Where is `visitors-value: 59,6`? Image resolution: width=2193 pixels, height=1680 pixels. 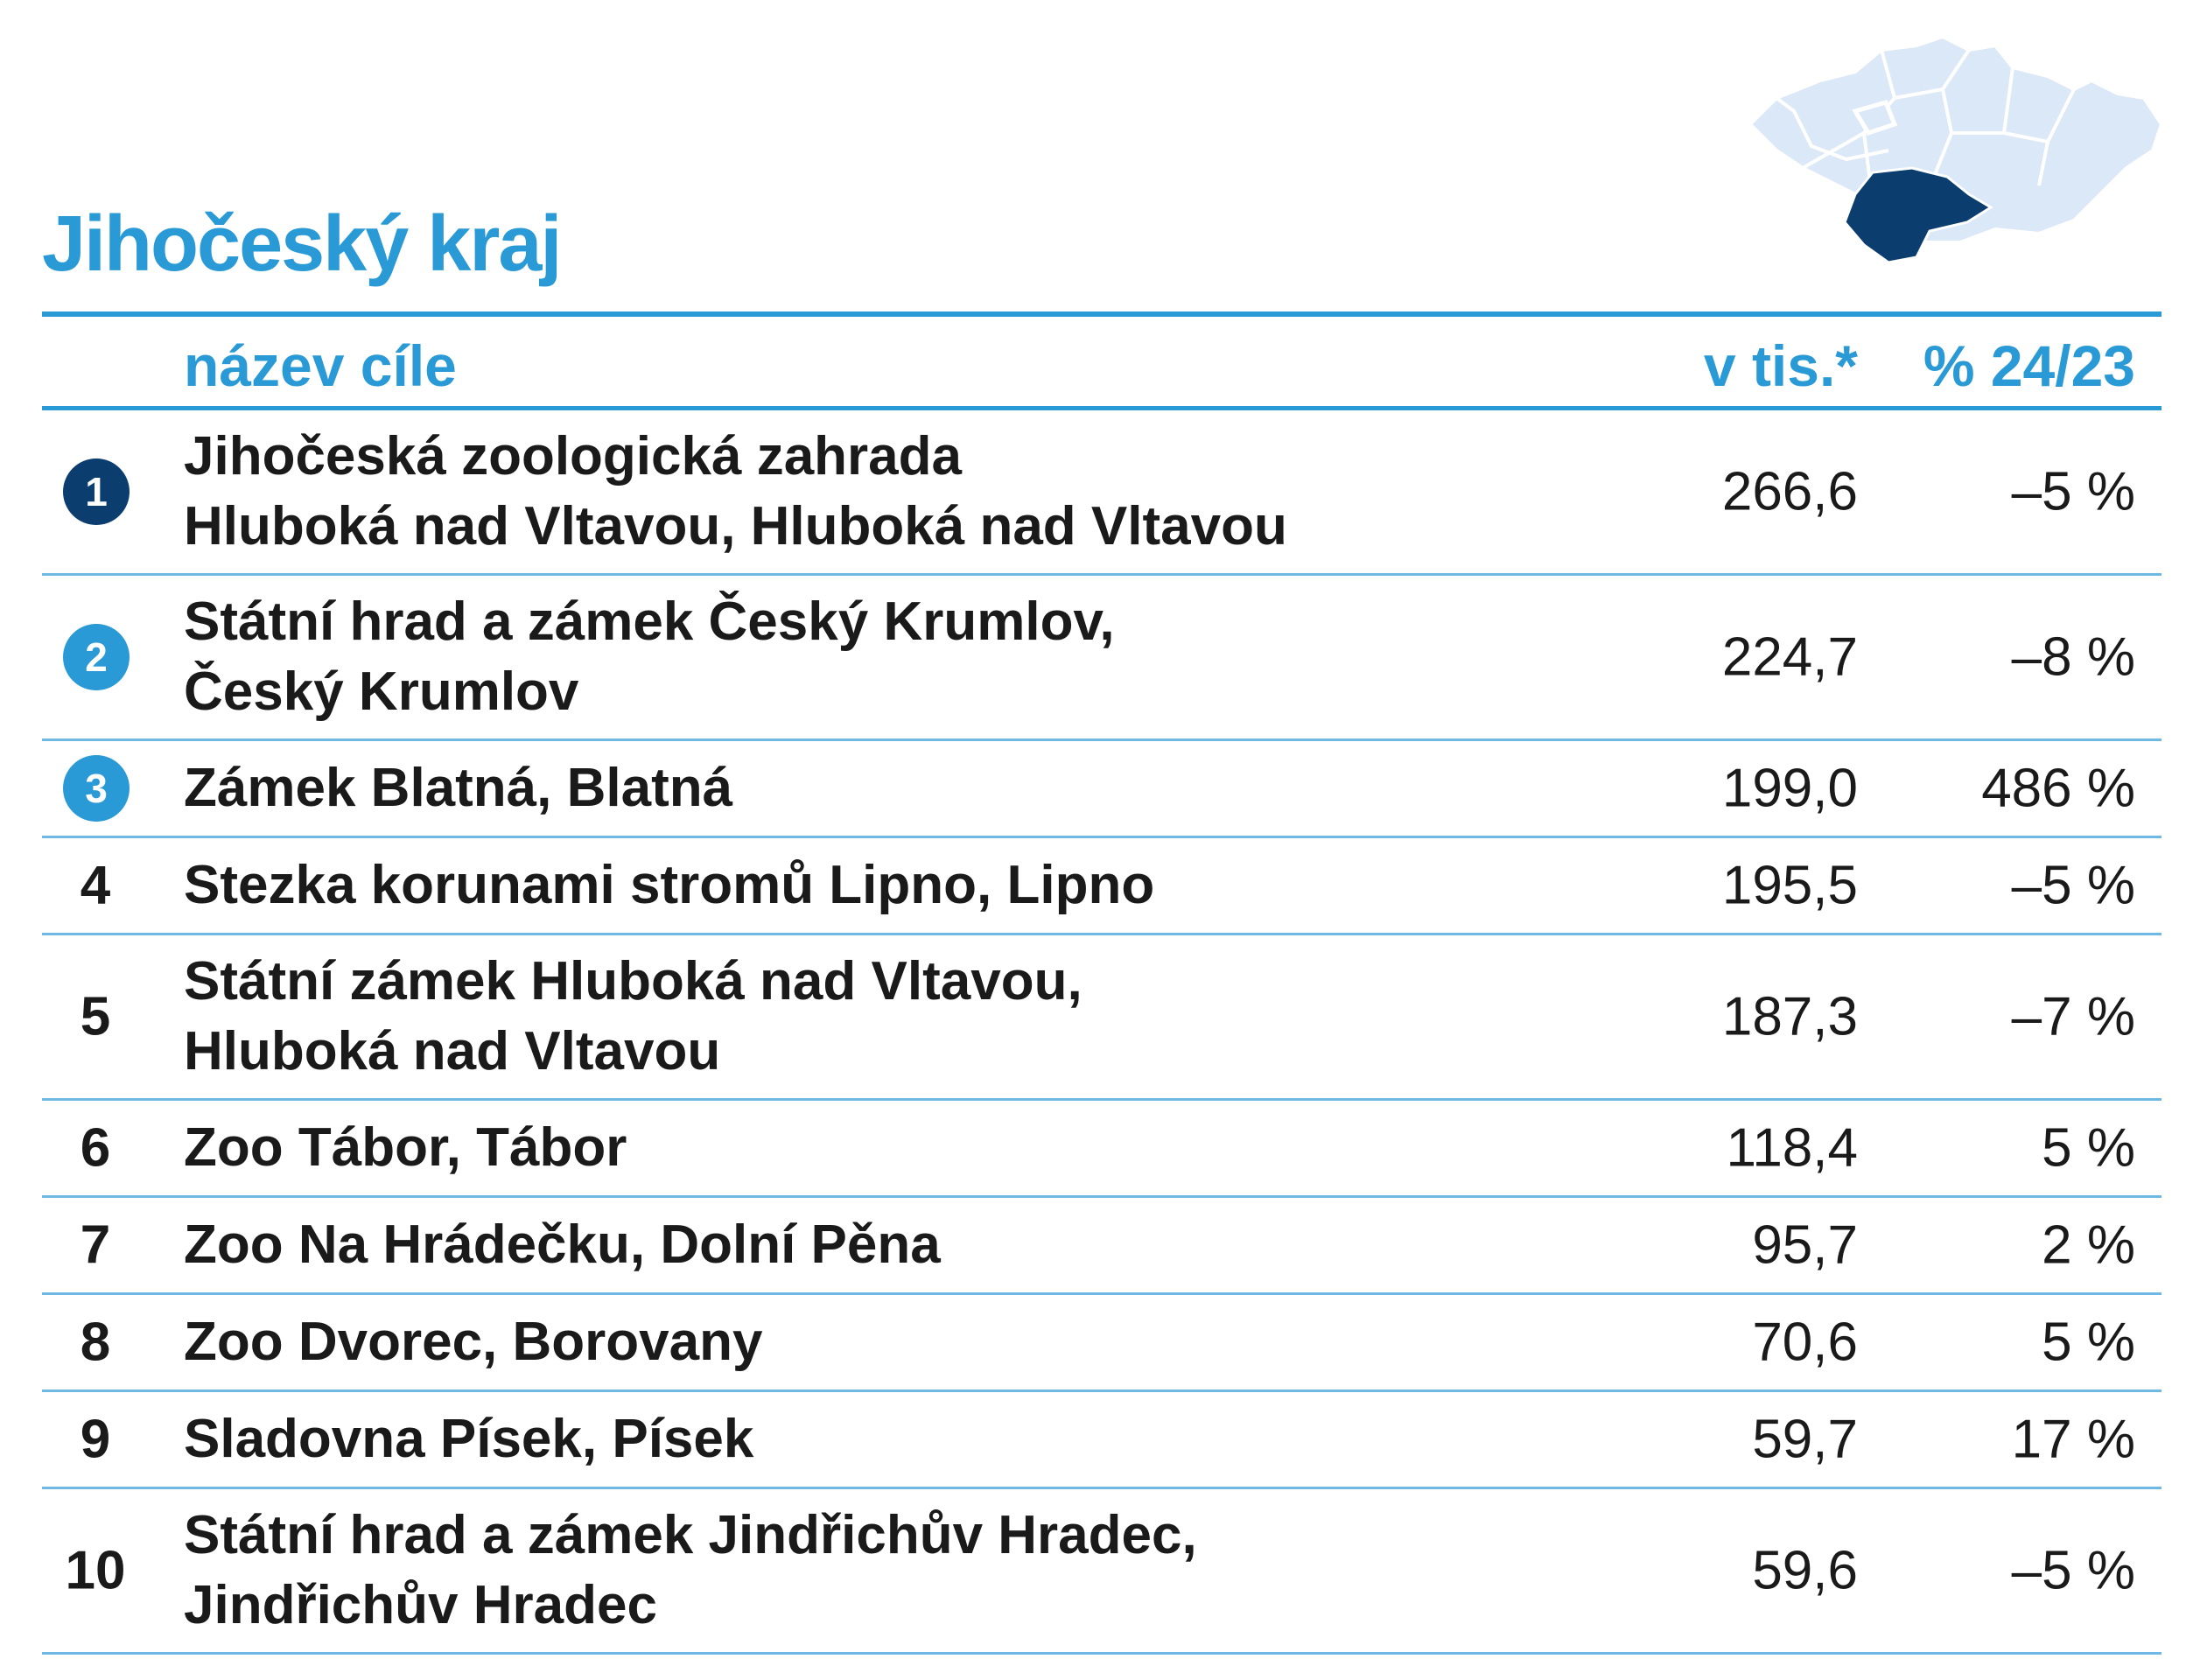
visitors-value: 59,6 is located at coordinates (1805, 1570).